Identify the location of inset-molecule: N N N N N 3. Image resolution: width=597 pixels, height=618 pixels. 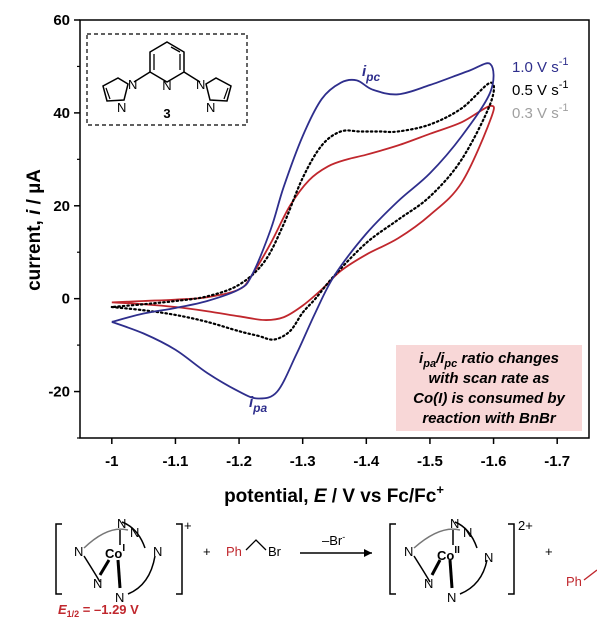
(167, 79).